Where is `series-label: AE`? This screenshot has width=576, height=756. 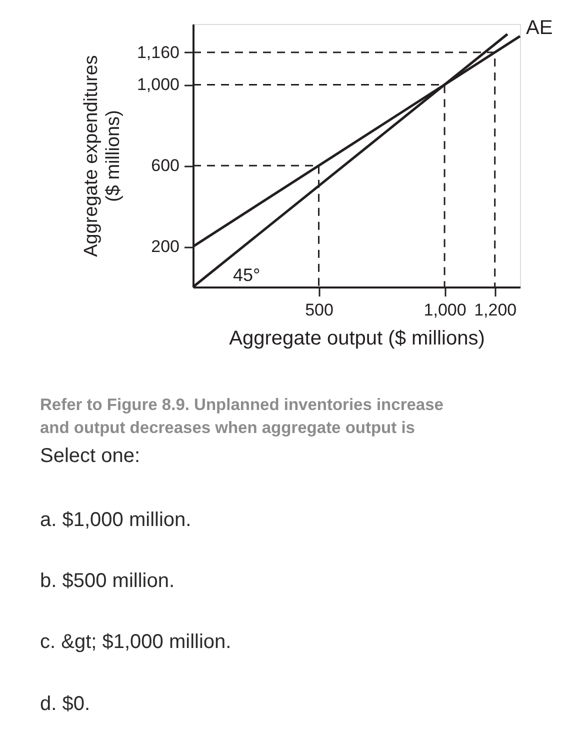 series-label: AE is located at coordinates (539, 28).